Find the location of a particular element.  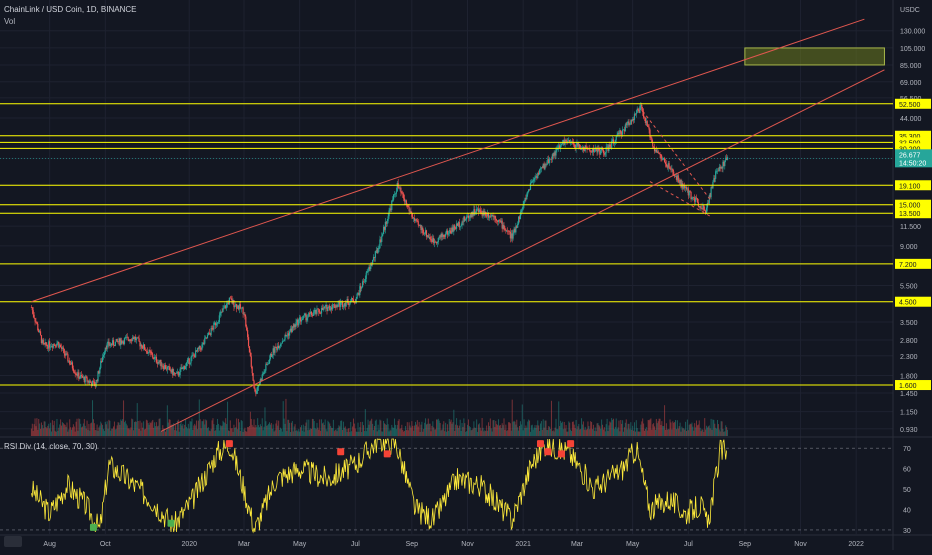

wedge-upper is located at coordinates (676, 155).